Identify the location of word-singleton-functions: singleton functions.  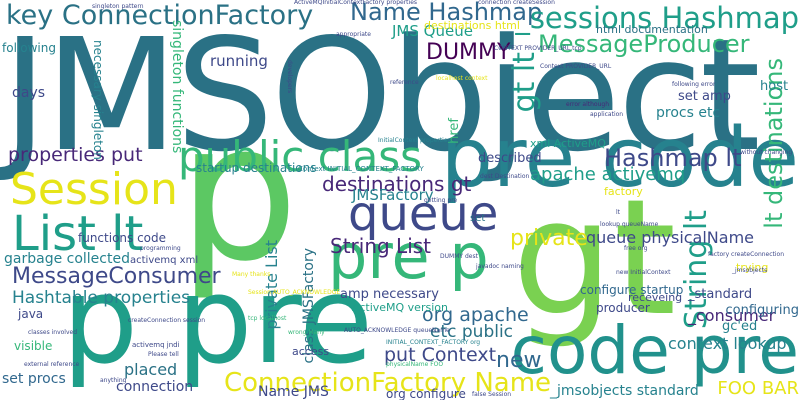
(177, 87).